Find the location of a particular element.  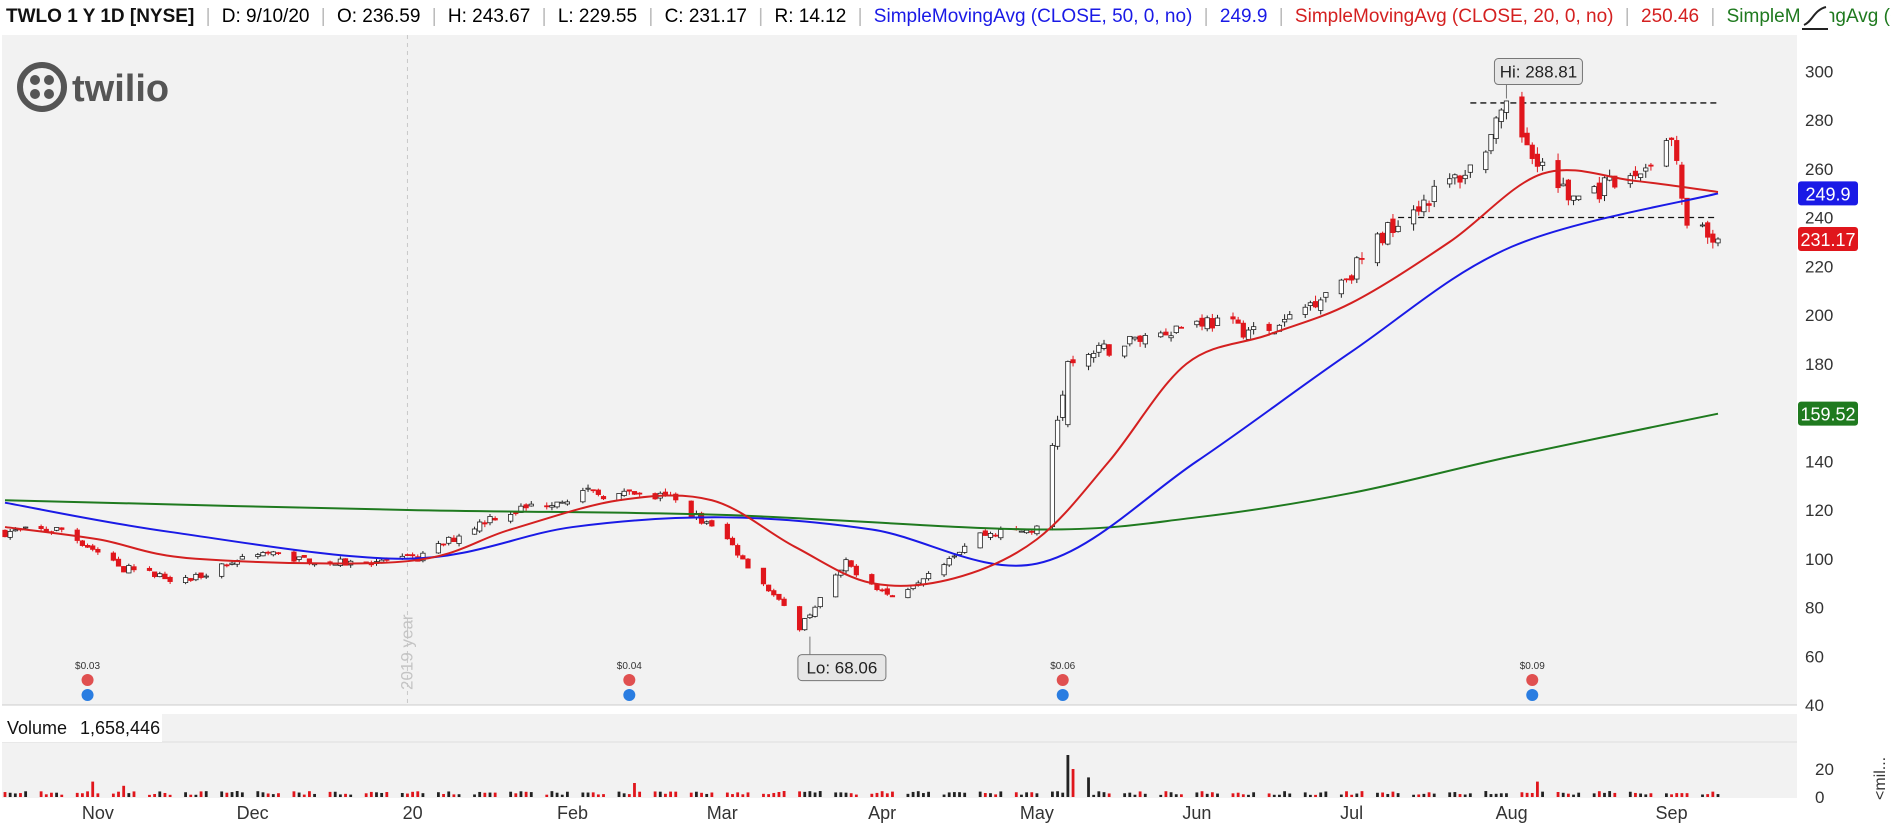

drawing-tool-icon is located at coordinates (1815, 18).